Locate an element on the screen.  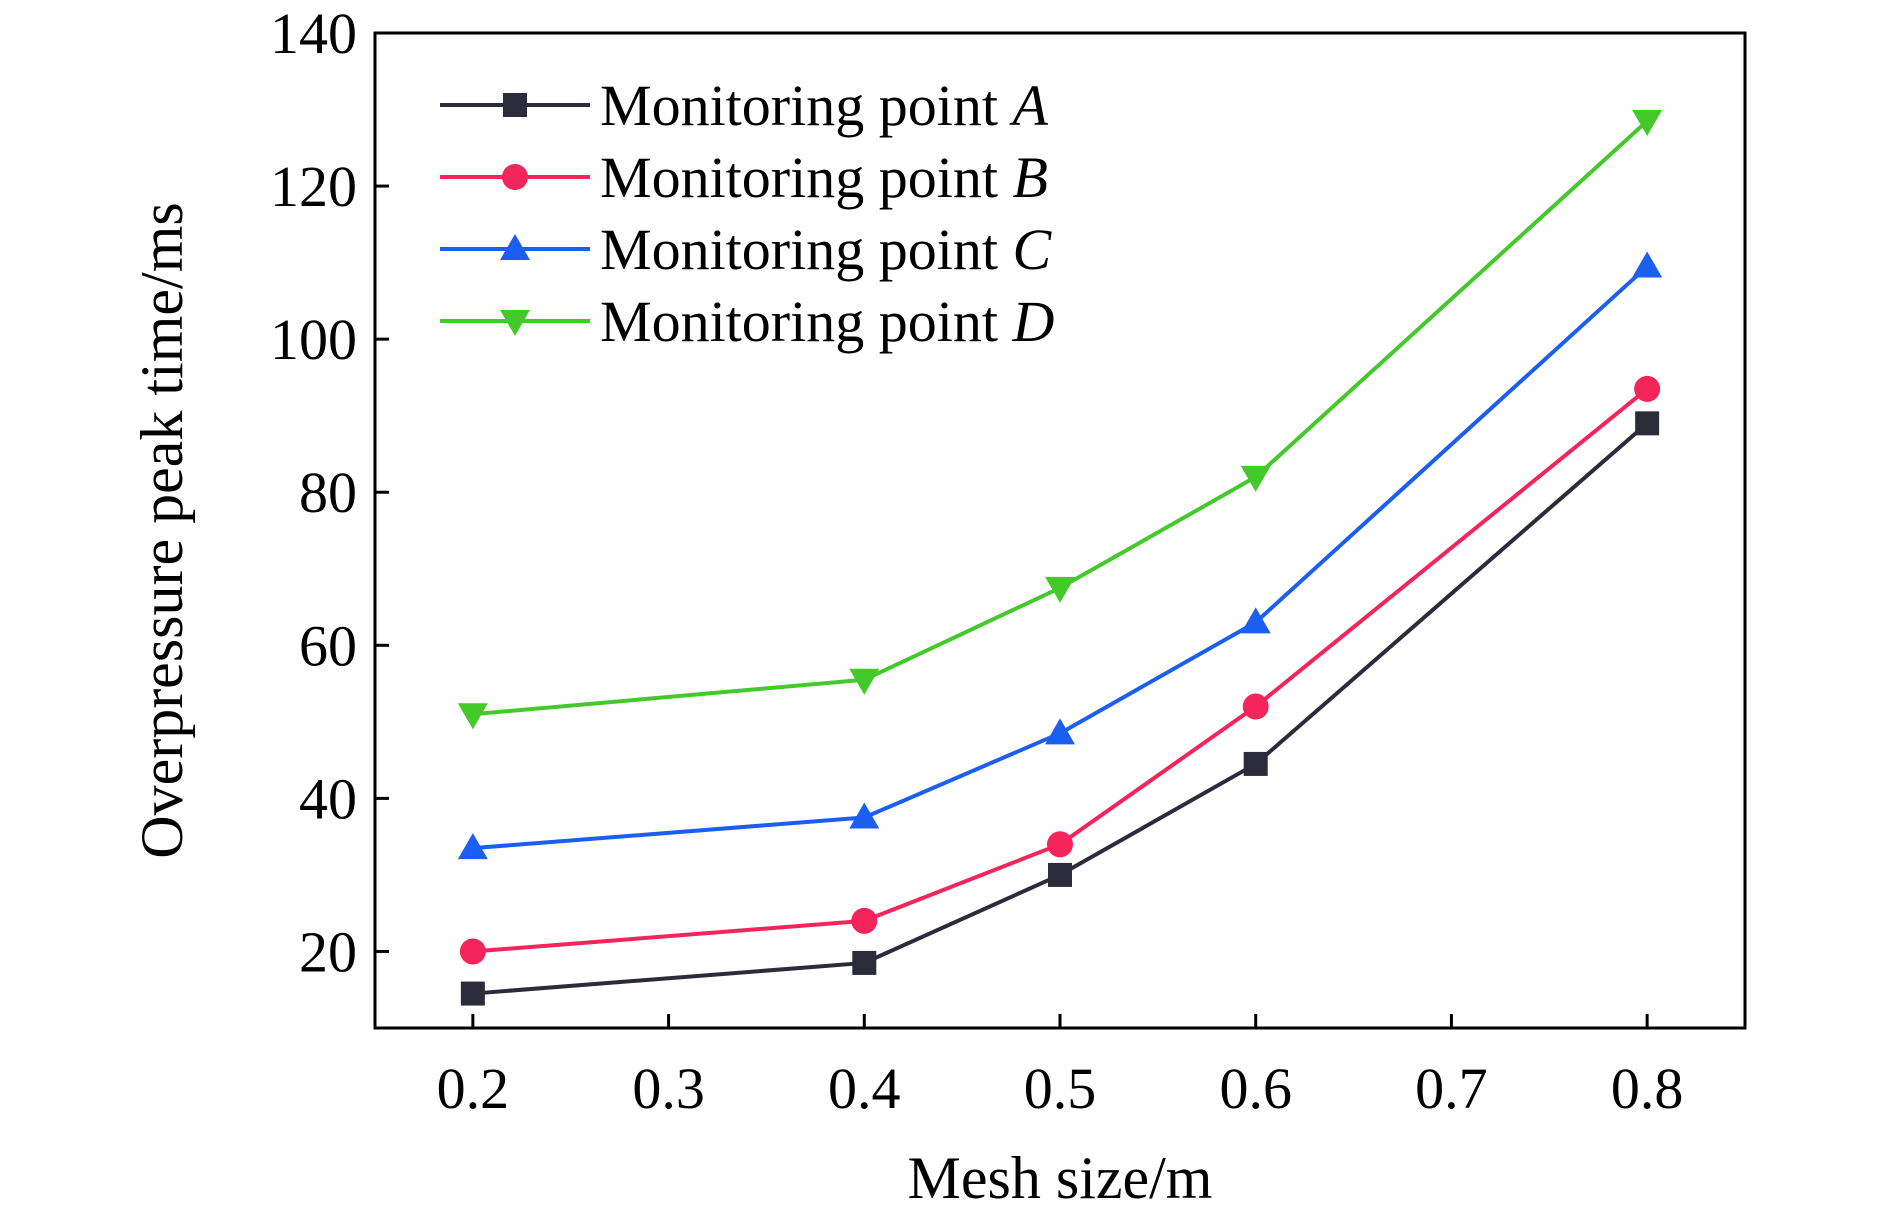
x-tick-label: 0.6 is located at coordinates (1255, 1088).